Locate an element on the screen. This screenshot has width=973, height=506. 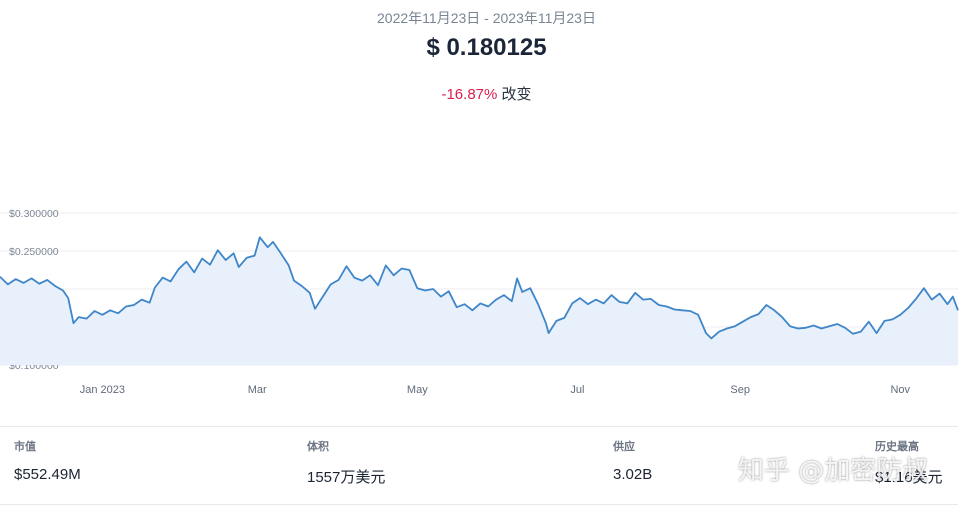
stat-volume: 体积 1557万美元 is located at coordinates (346, 462).